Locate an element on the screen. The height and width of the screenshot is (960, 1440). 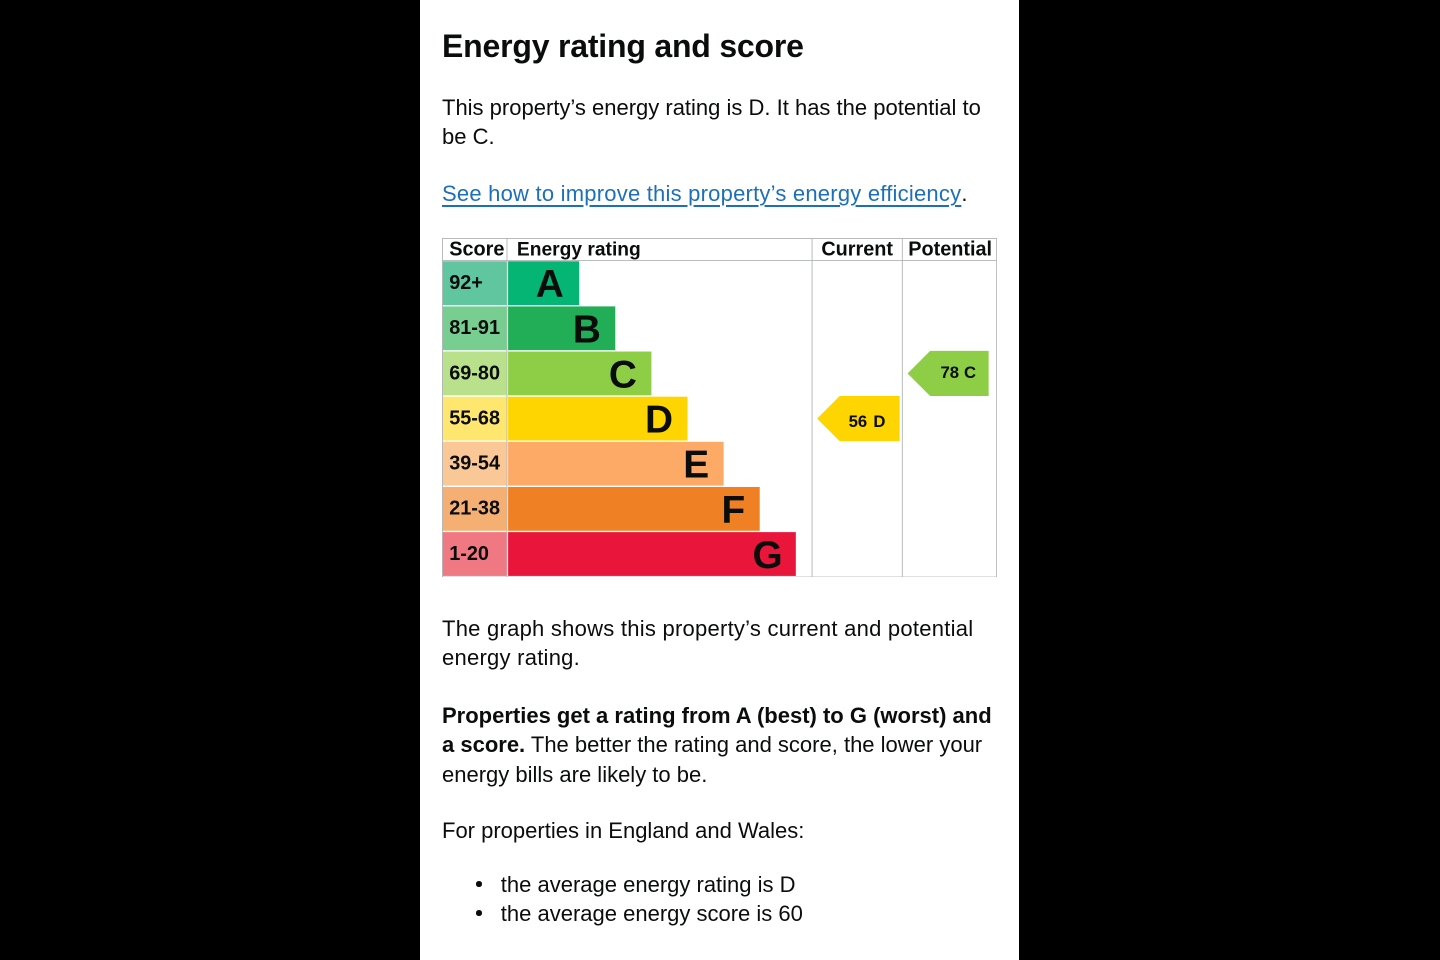
svg-text: Score is located at coordinates (476, 249).